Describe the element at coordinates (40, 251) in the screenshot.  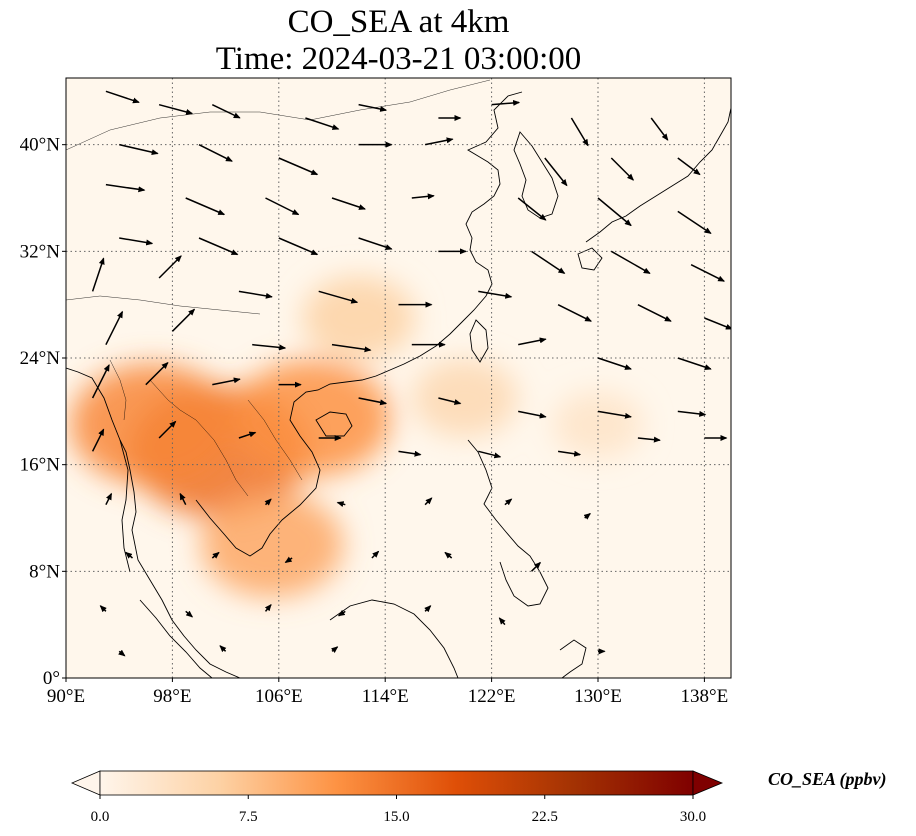
I see `lat-tick-label: 32°N` at that location.